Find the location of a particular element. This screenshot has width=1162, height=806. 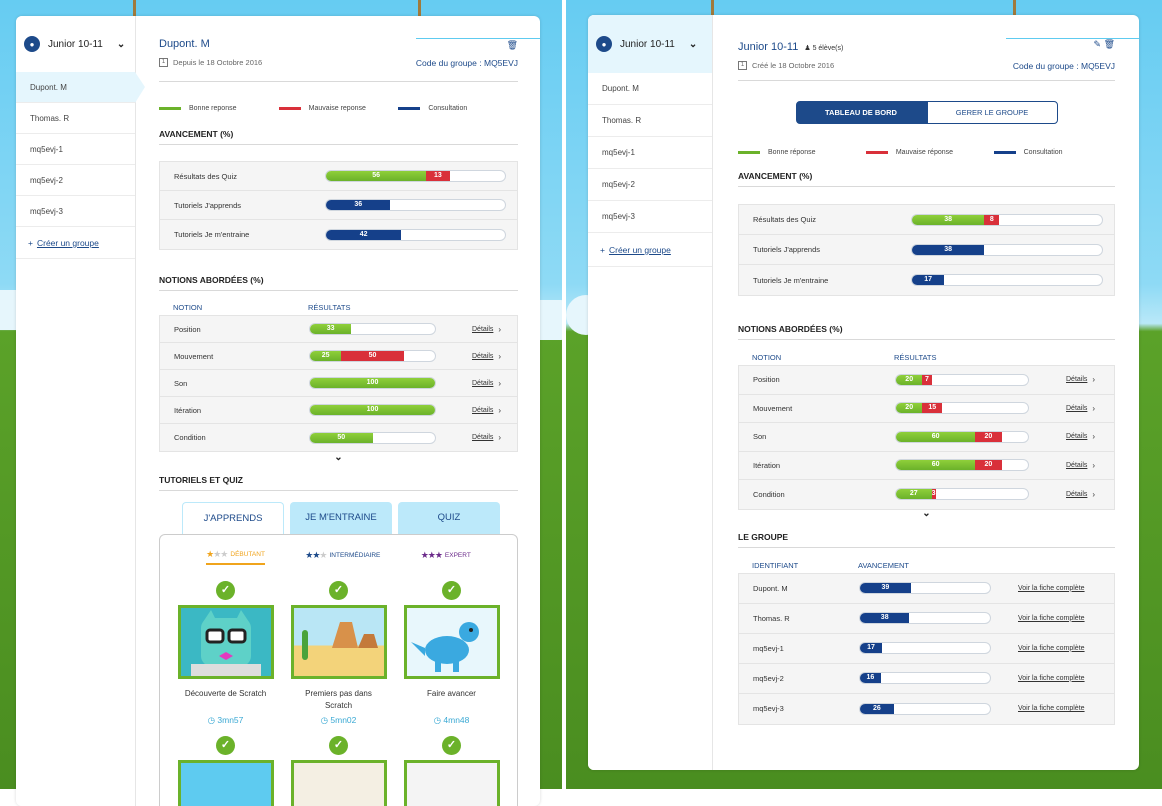

level-beginner: ★★★ DÉBUTANT is located at coordinates (235, 557).